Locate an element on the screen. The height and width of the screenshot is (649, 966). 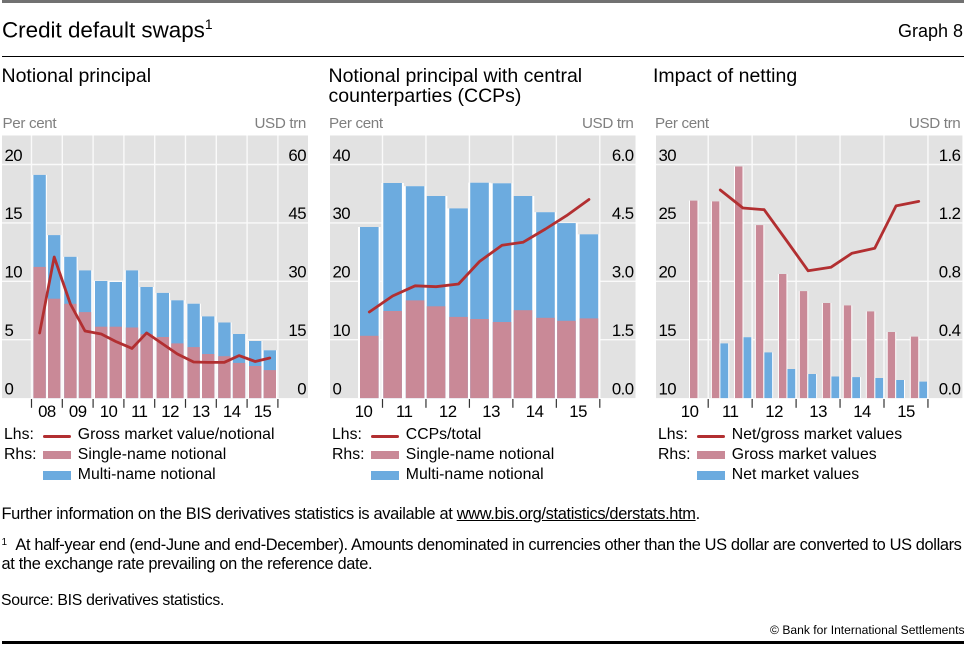
svg-text: 1.6 is located at coordinates (950, 155).